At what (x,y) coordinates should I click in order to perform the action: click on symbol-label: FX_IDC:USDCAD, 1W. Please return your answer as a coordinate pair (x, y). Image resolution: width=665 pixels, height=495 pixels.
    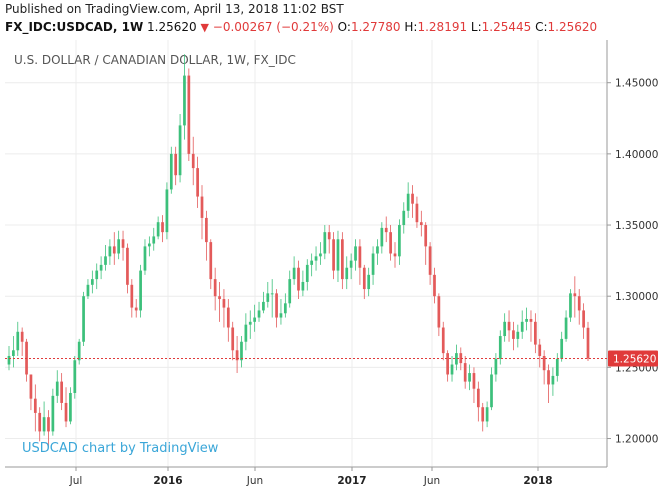
    Looking at the image, I should click on (74, 27).